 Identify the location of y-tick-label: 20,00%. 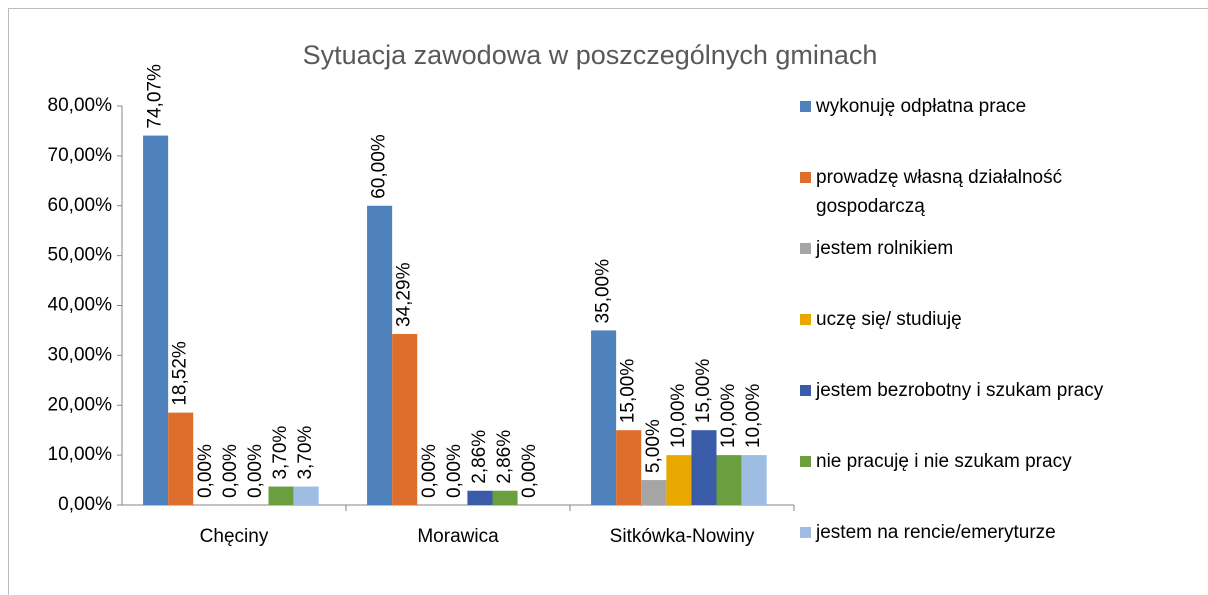
(80, 404).